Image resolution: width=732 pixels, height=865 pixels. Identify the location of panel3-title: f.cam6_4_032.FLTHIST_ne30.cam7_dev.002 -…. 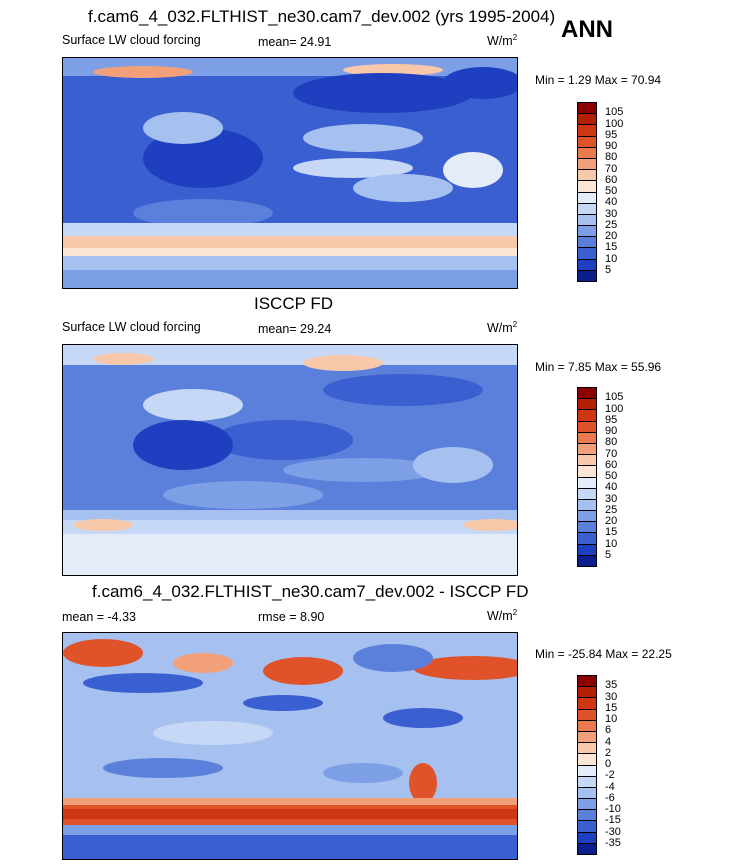
(310, 591).